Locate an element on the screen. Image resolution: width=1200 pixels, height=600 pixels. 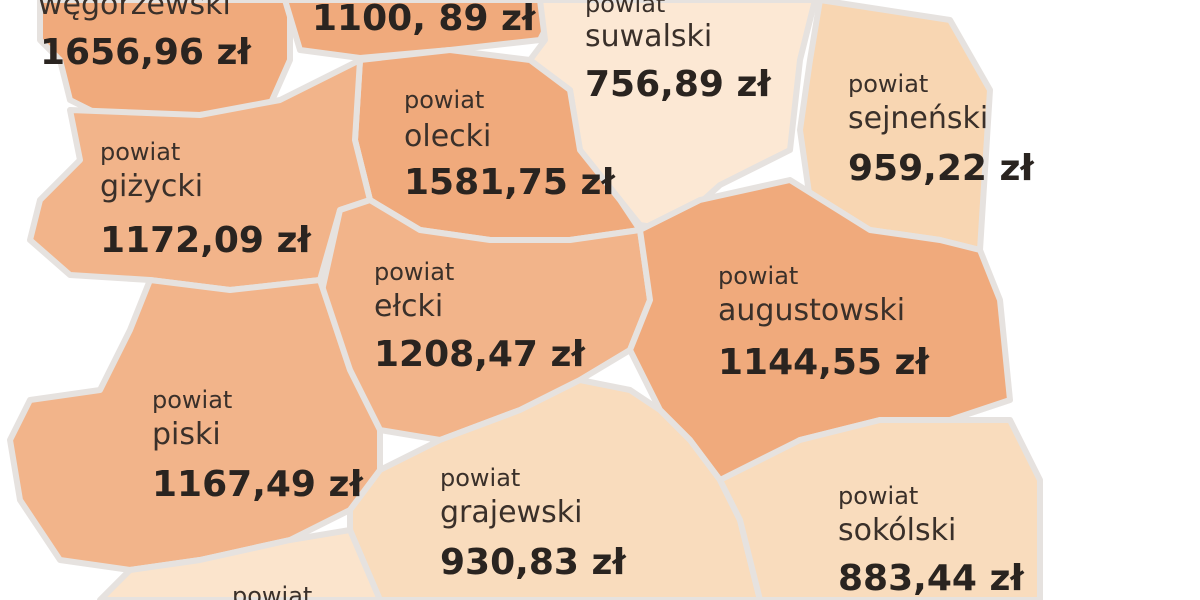
region-name: piski is located at coordinates (186, 434).